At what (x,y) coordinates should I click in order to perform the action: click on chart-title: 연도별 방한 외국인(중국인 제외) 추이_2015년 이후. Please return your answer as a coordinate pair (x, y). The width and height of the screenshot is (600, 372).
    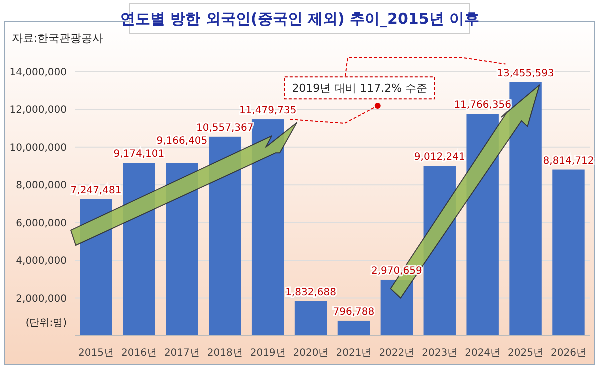
    Looking at the image, I should click on (300, 19).